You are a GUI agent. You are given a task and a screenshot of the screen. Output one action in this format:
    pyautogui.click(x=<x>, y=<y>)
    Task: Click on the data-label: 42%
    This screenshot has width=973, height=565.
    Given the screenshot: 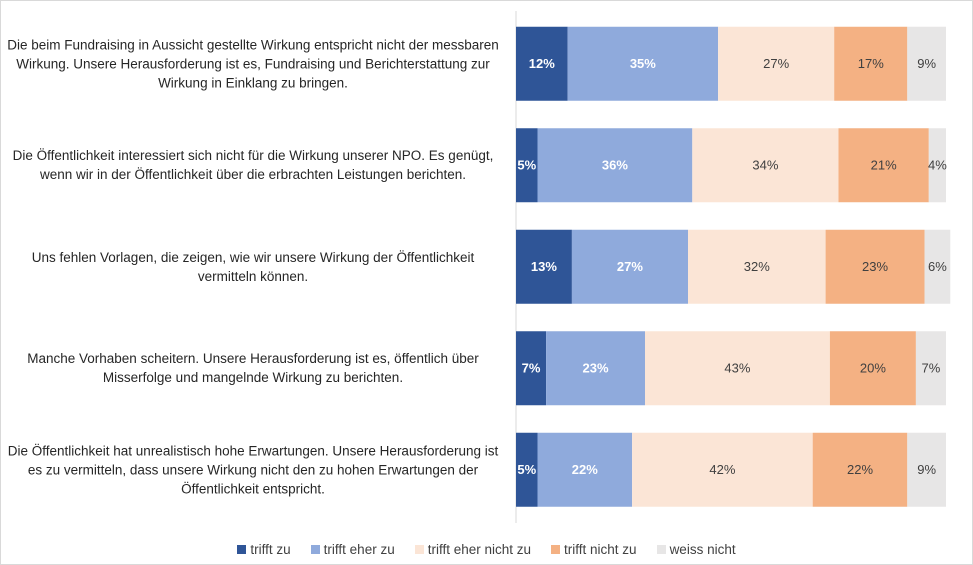 What is the action you would take?
    pyautogui.click(x=722, y=469)
    